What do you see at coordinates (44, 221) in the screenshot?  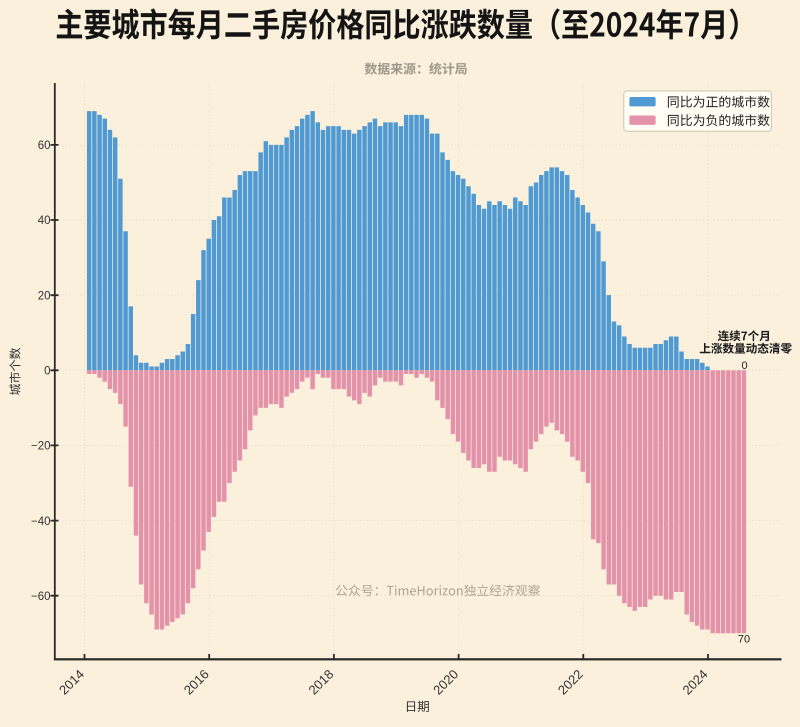 I see `svg-text: 40` at bounding box center [44, 221].